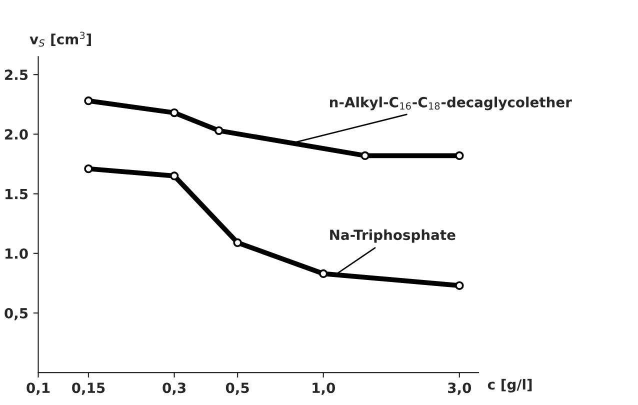 This screenshot has height=405, width=638. Describe the element at coordinates (88, 388) in the screenshot. I see `x-tick-label: 0,15` at that location.